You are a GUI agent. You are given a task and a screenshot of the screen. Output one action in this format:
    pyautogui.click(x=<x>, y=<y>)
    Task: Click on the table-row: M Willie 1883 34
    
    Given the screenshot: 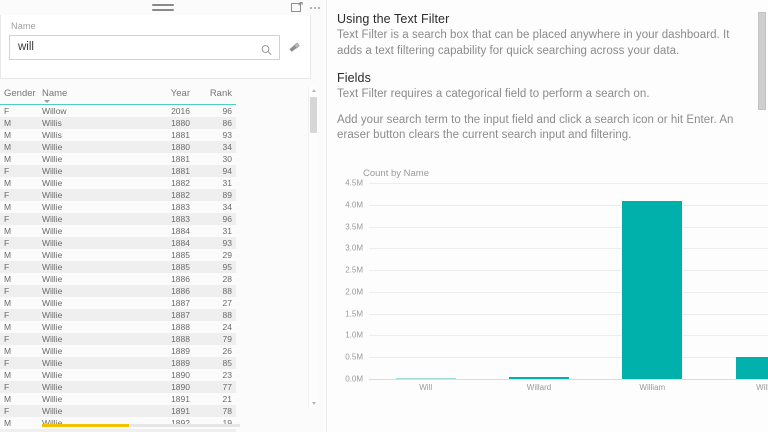 What is the action you would take?
    pyautogui.click(x=118, y=207)
    